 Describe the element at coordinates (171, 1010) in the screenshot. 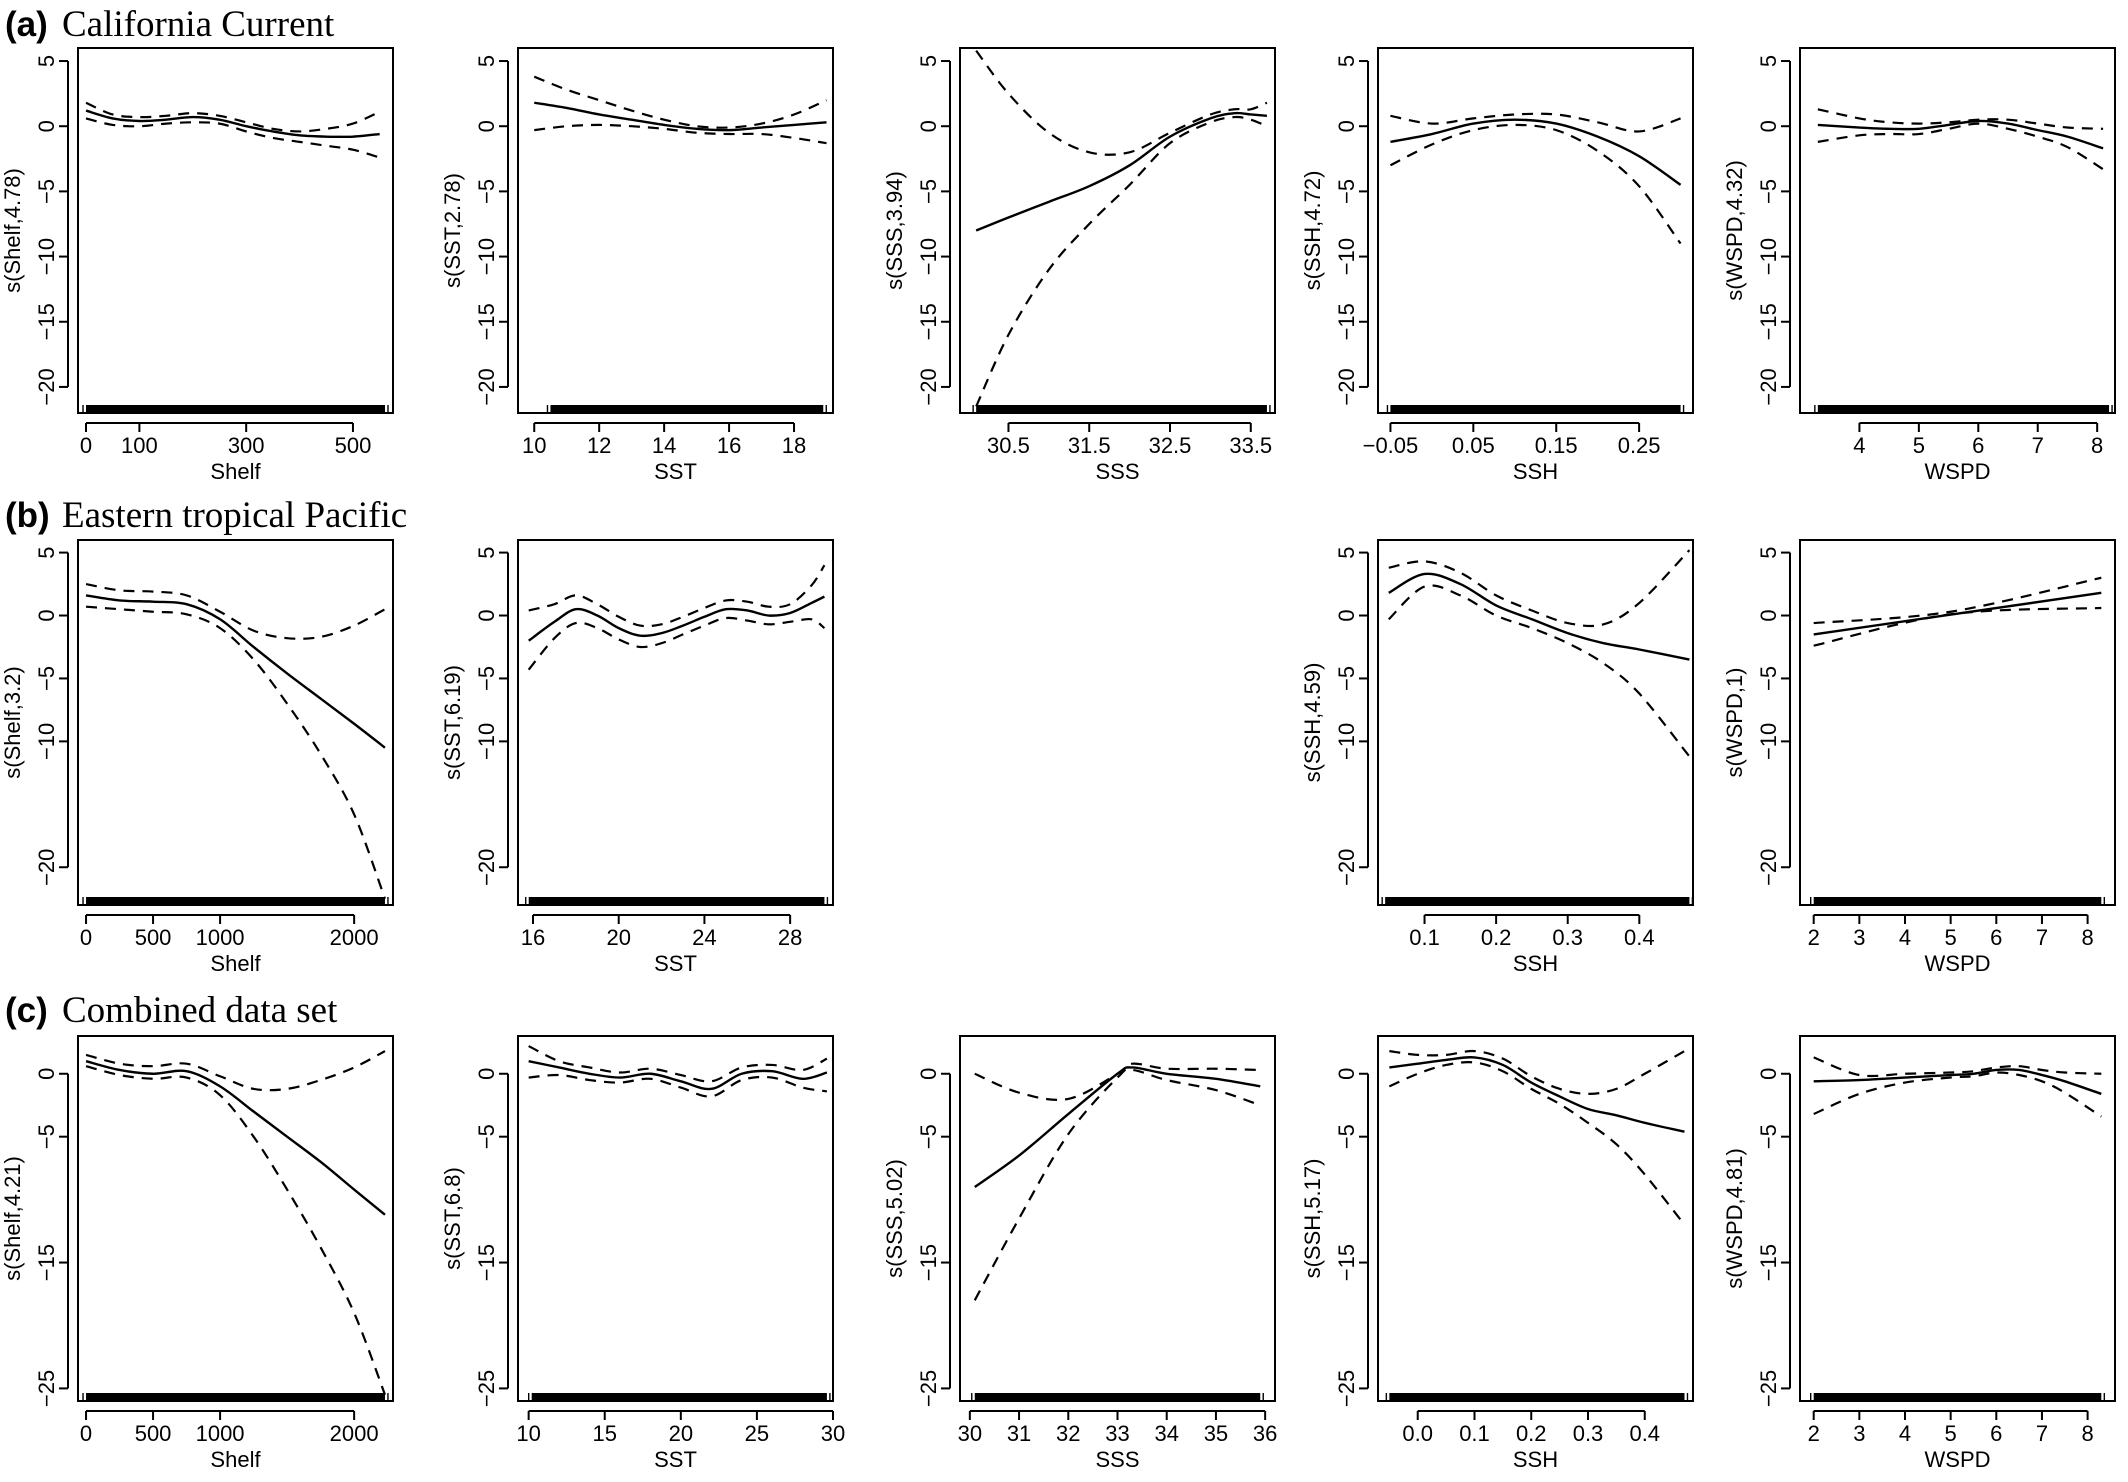

I see `row-c-title: (c) Combined data set` at that location.